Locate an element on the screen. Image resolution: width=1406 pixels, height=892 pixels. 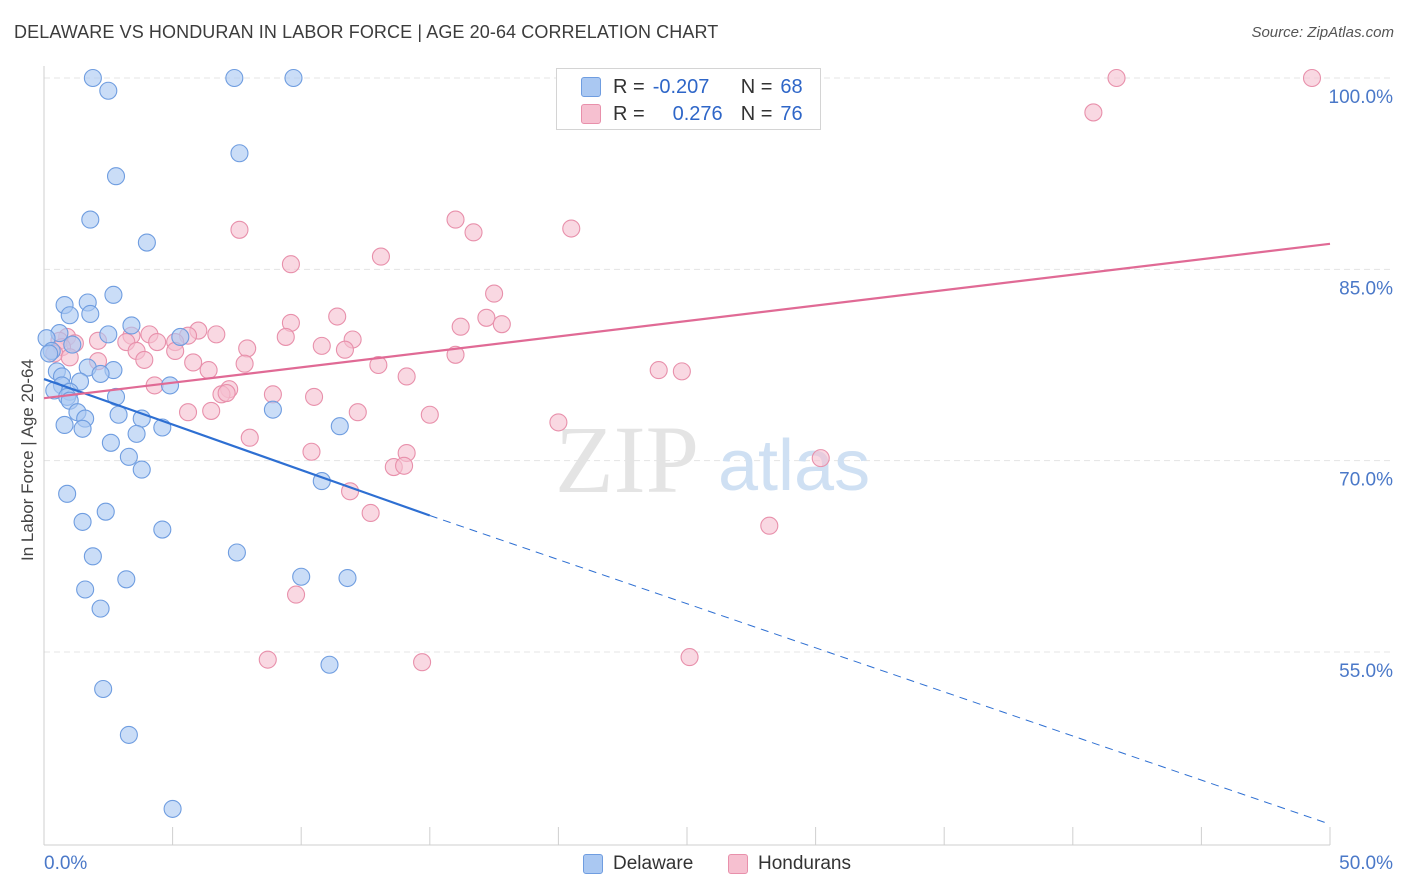
watermark: ZIP atlas is located at coordinates (712, 459).